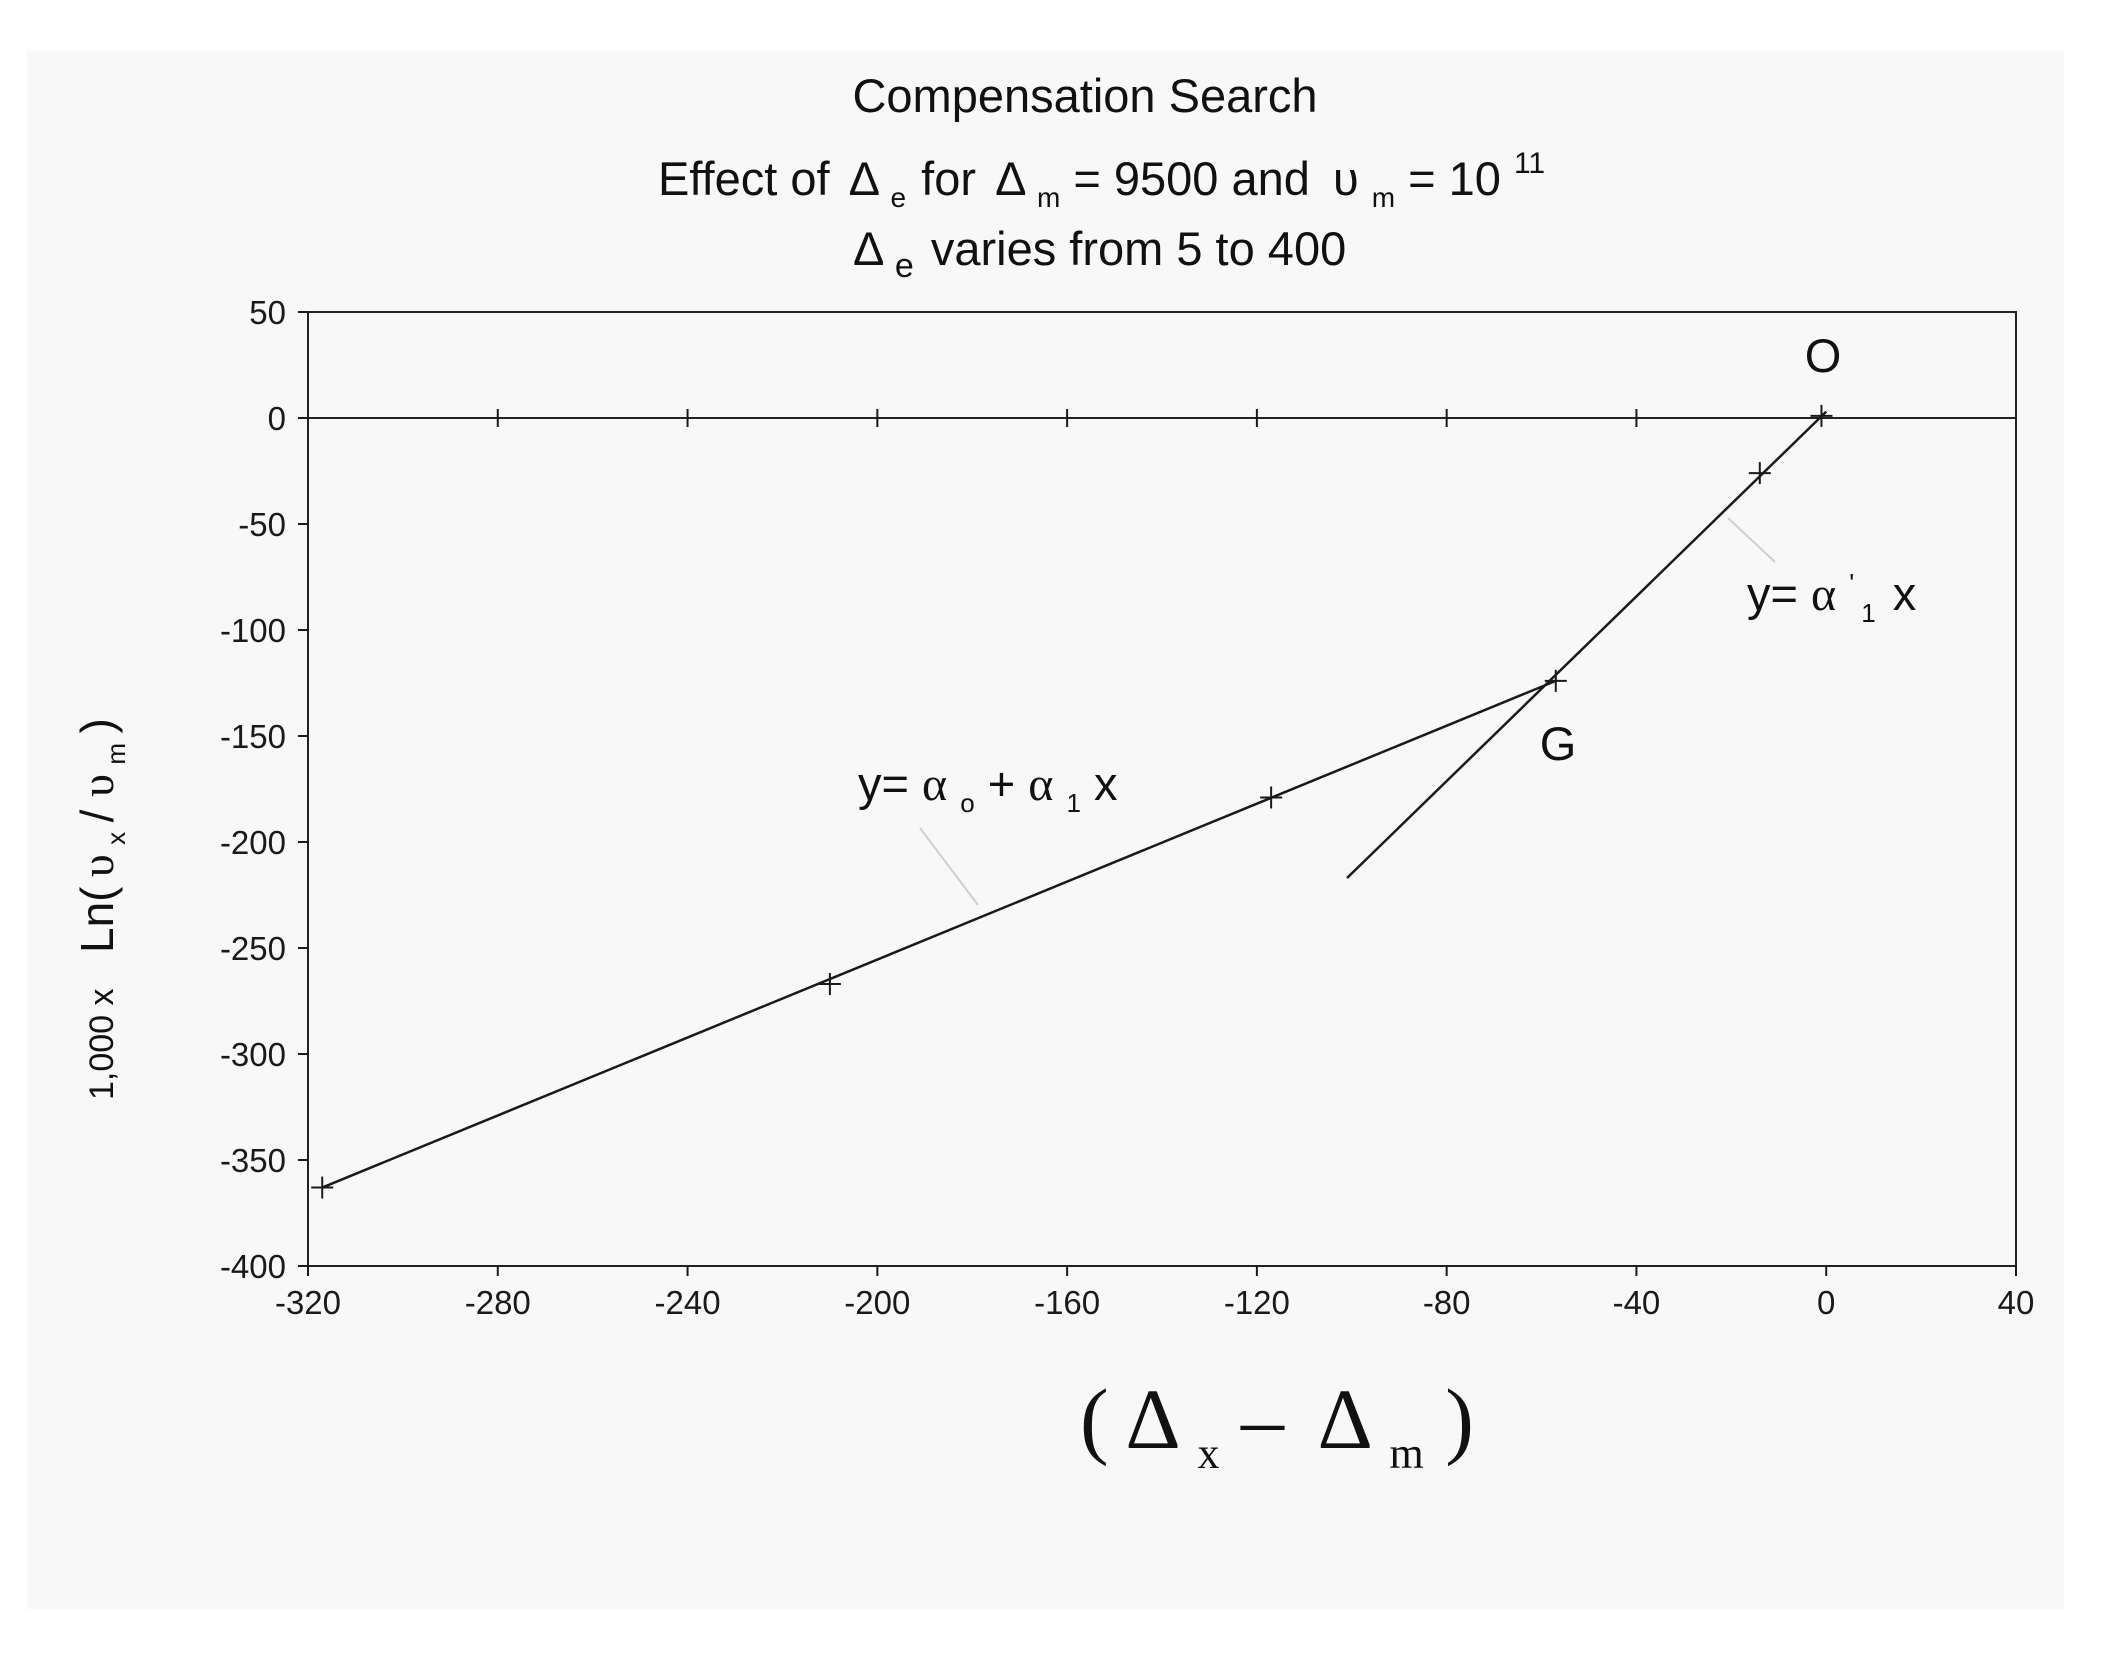  I want to click on x-tick-label: -280, so click(498, 1302).